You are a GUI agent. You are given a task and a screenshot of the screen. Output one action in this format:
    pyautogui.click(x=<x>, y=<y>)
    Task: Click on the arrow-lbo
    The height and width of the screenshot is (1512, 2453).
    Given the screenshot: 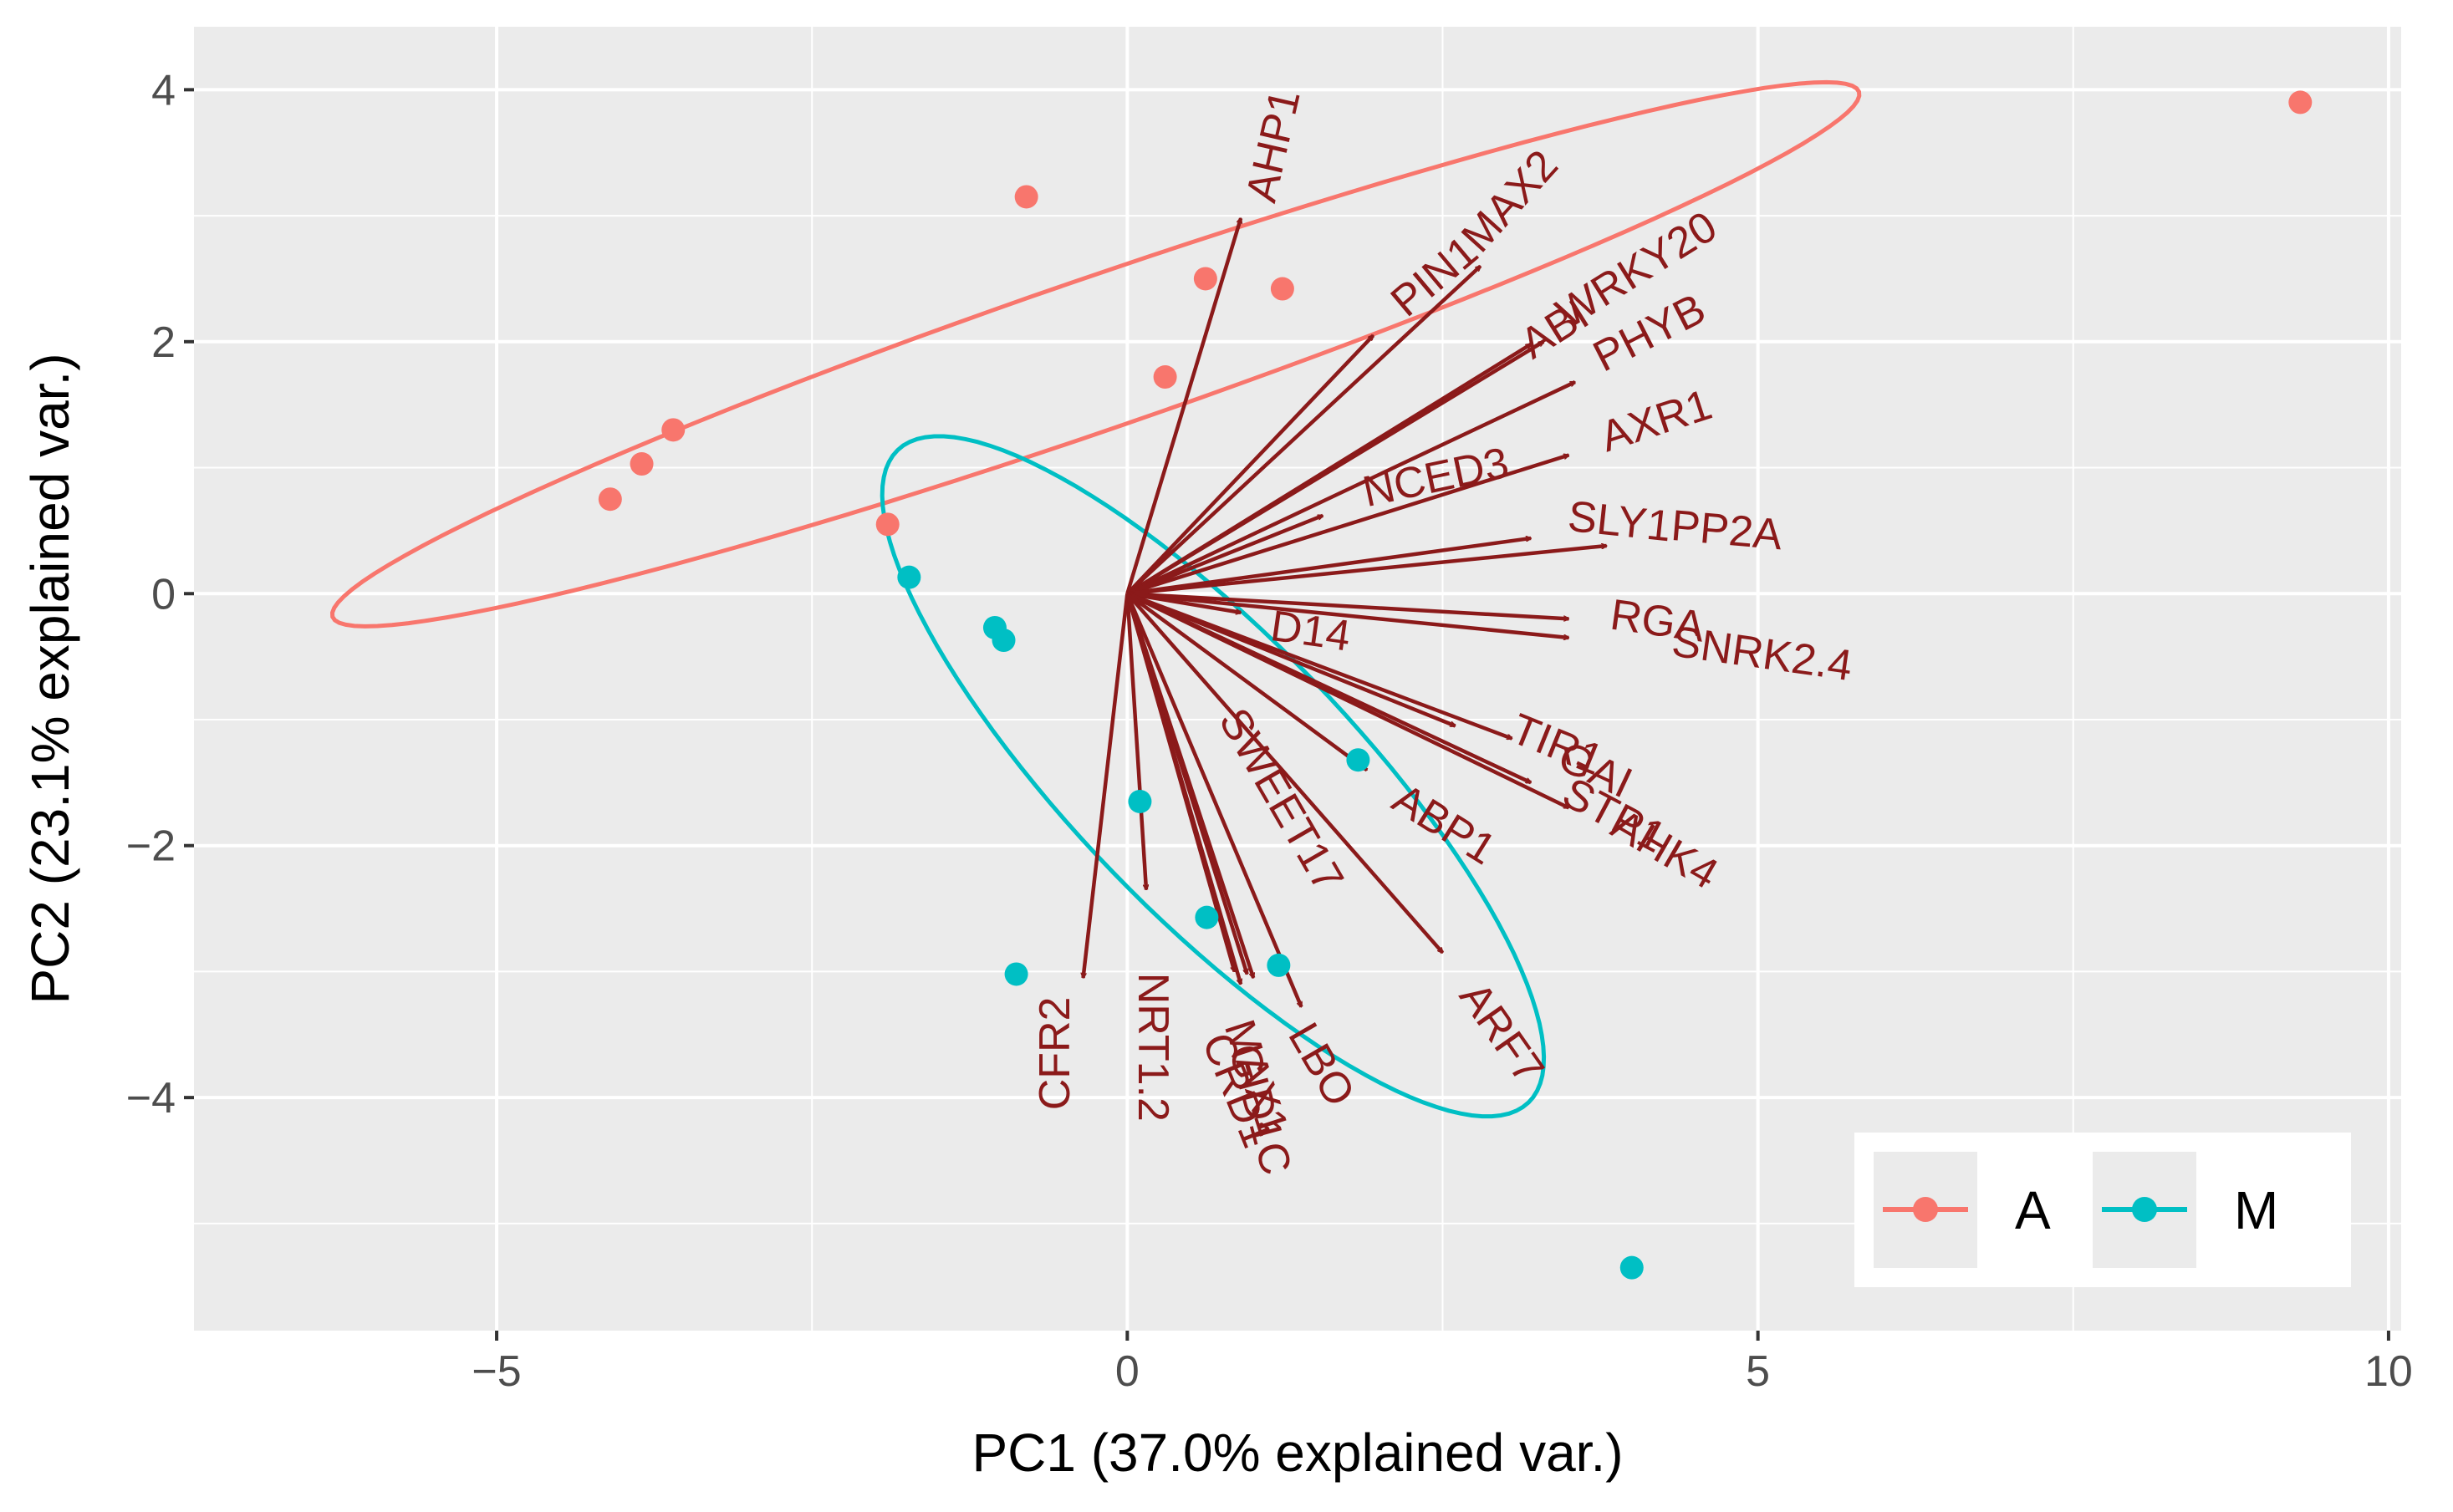 What is the action you would take?
    pyautogui.click(x=1214, y=799)
    